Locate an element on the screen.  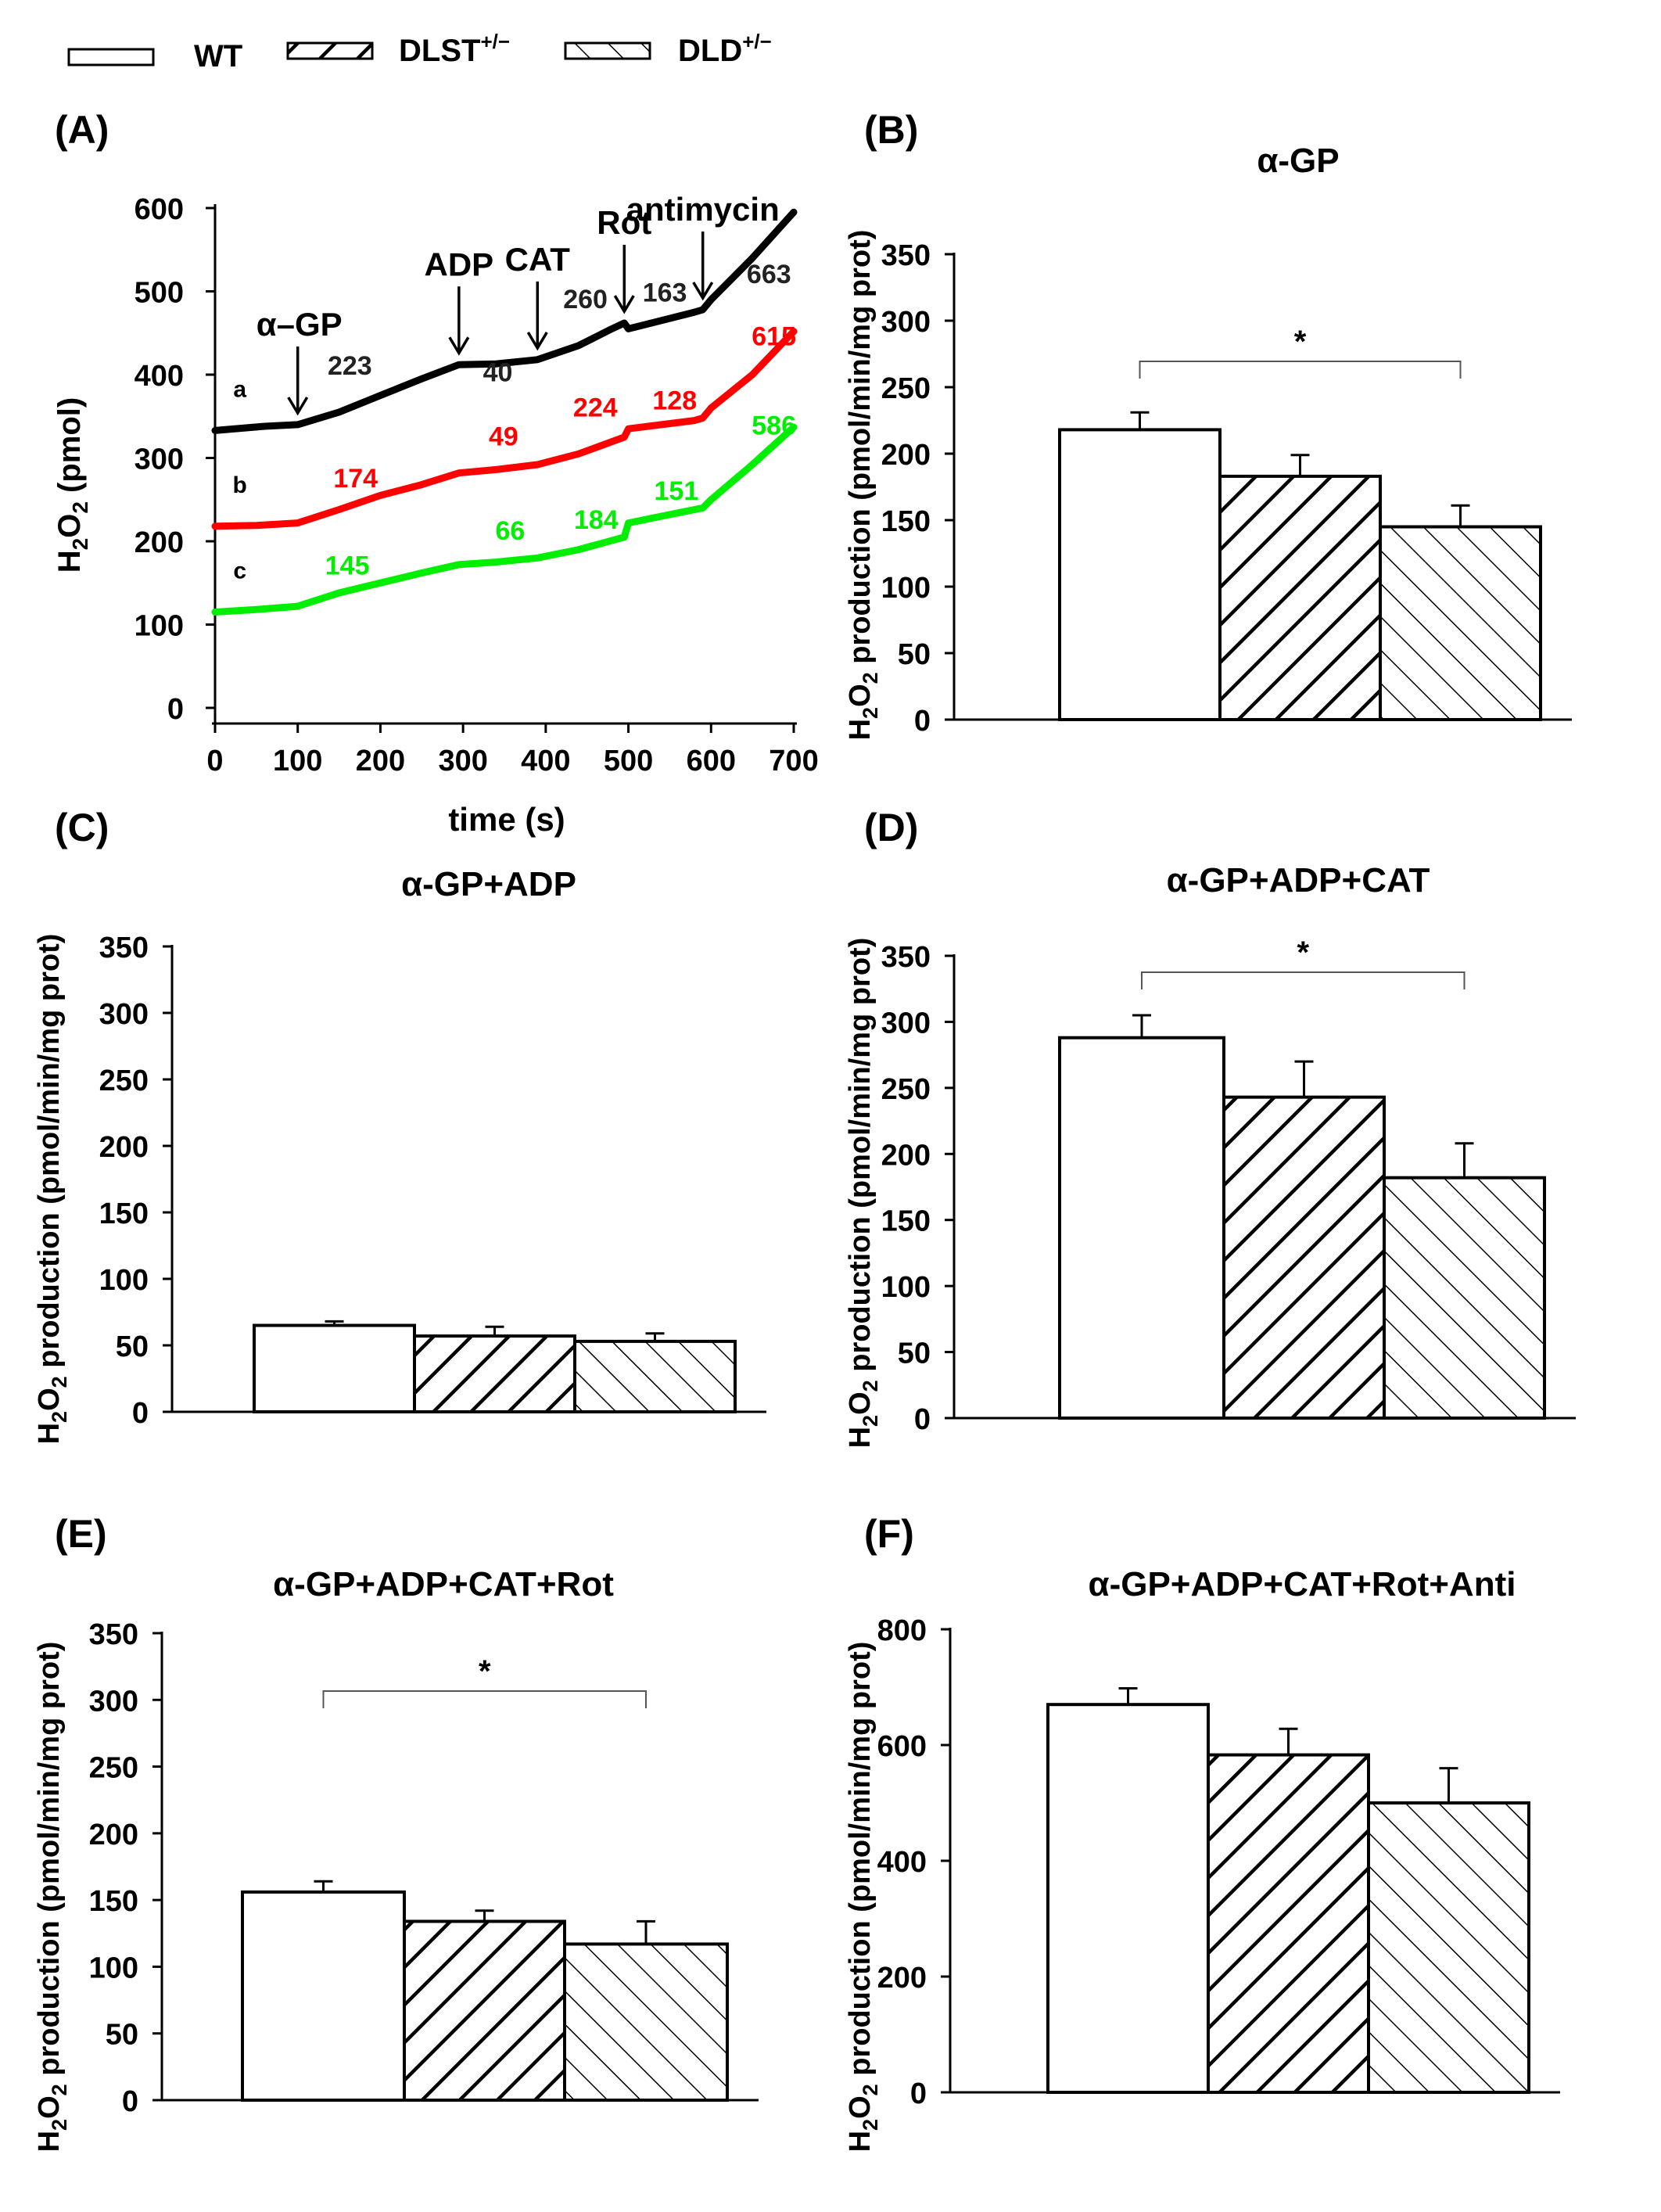
legend-label-dld: DLD+/− is located at coordinates (725, 49).